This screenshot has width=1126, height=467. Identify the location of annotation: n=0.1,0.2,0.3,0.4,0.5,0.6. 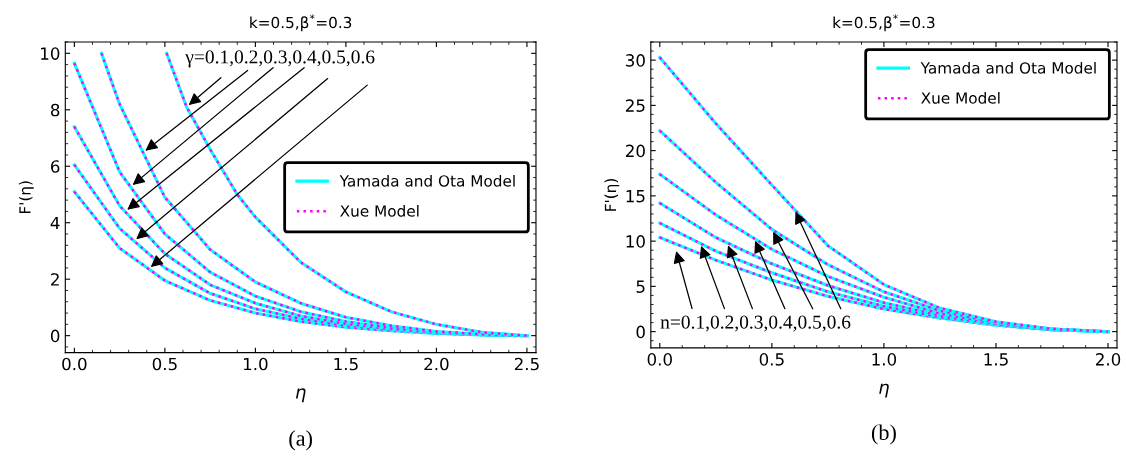
(755, 323).